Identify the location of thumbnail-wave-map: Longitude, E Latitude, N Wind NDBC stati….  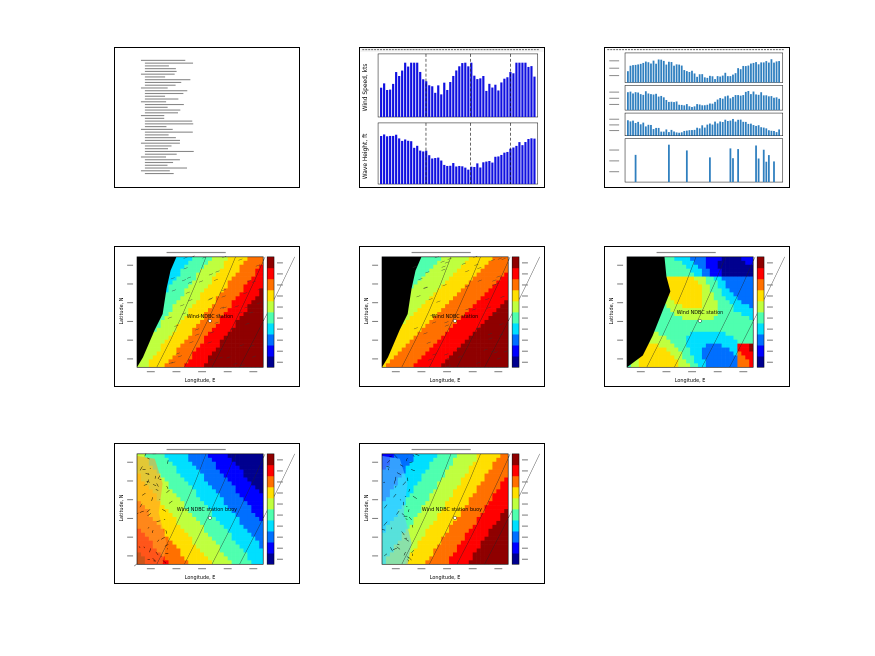
(452, 316).